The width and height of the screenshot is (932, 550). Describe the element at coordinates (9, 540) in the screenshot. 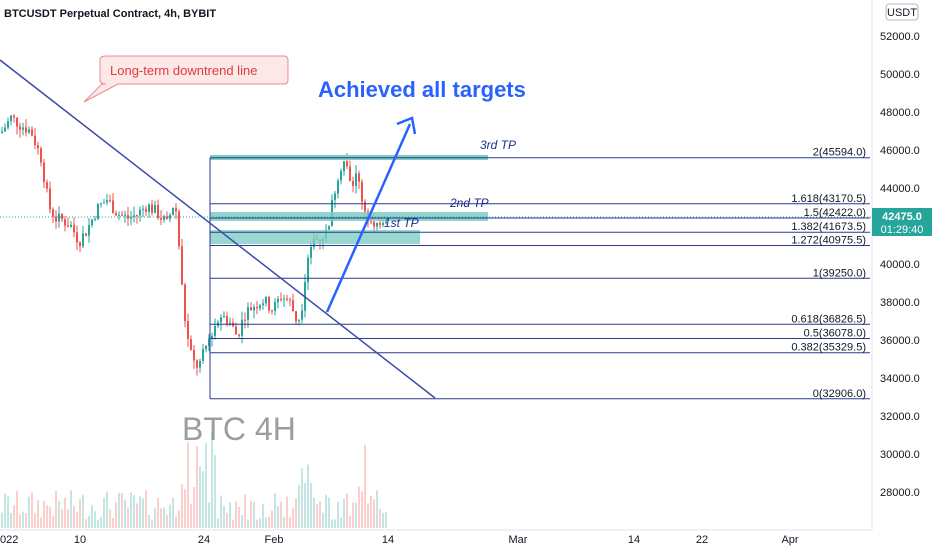

I see `x-tick-label: 022` at that location.